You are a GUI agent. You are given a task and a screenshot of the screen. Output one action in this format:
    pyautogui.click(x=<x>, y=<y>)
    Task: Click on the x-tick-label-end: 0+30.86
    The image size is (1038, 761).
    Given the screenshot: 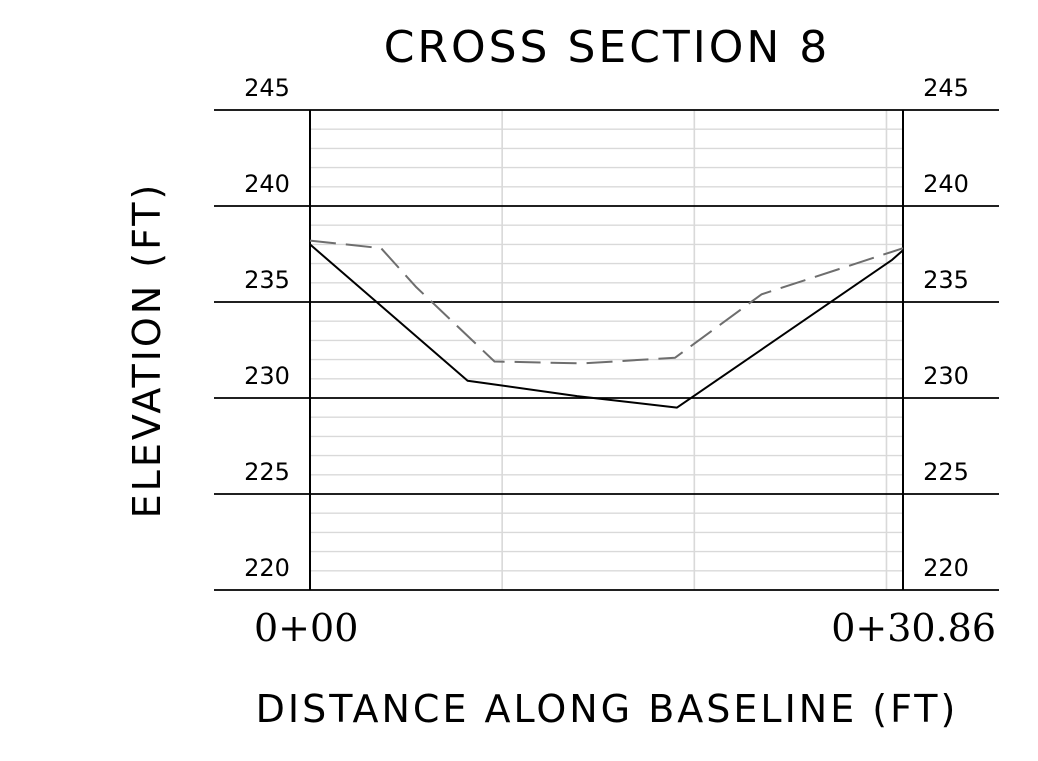 What is the action you would take?
    pyautogui.click(x=913, y=628)
    